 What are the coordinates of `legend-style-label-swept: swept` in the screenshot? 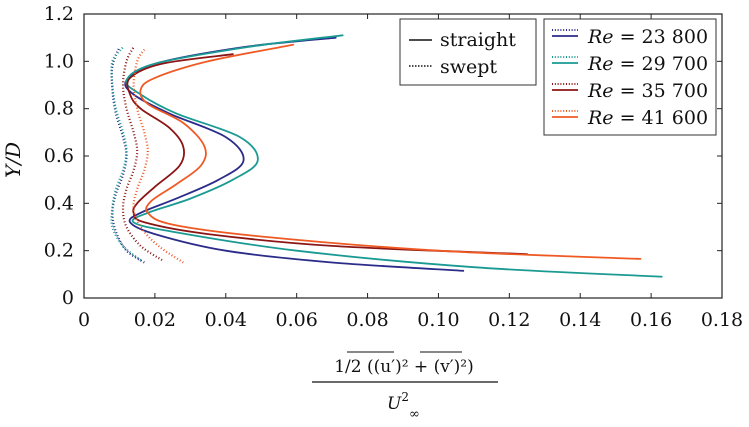 It's located at (468, 67).